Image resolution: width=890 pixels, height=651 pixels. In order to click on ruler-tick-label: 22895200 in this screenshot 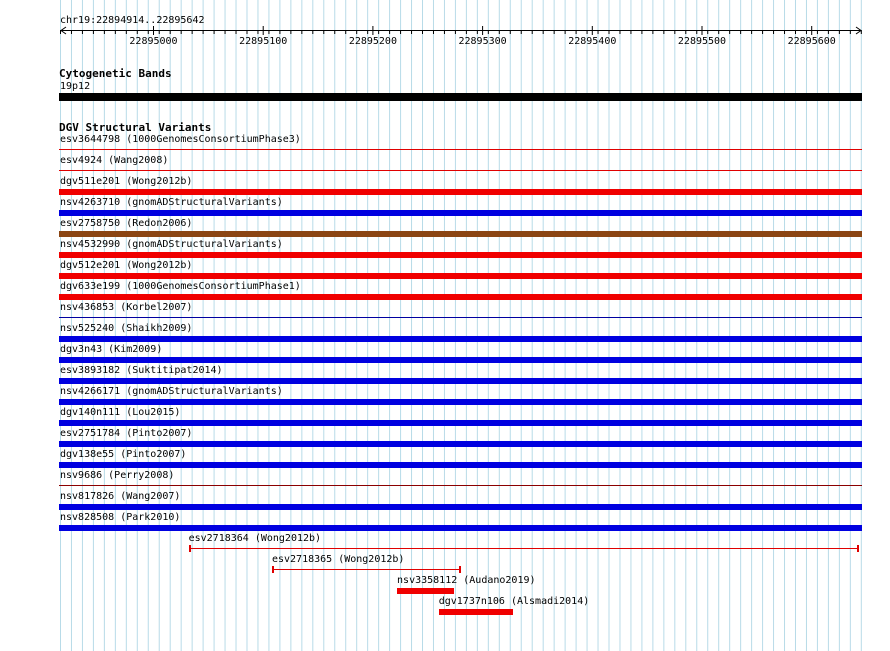, I will do `click(373, 41)`.